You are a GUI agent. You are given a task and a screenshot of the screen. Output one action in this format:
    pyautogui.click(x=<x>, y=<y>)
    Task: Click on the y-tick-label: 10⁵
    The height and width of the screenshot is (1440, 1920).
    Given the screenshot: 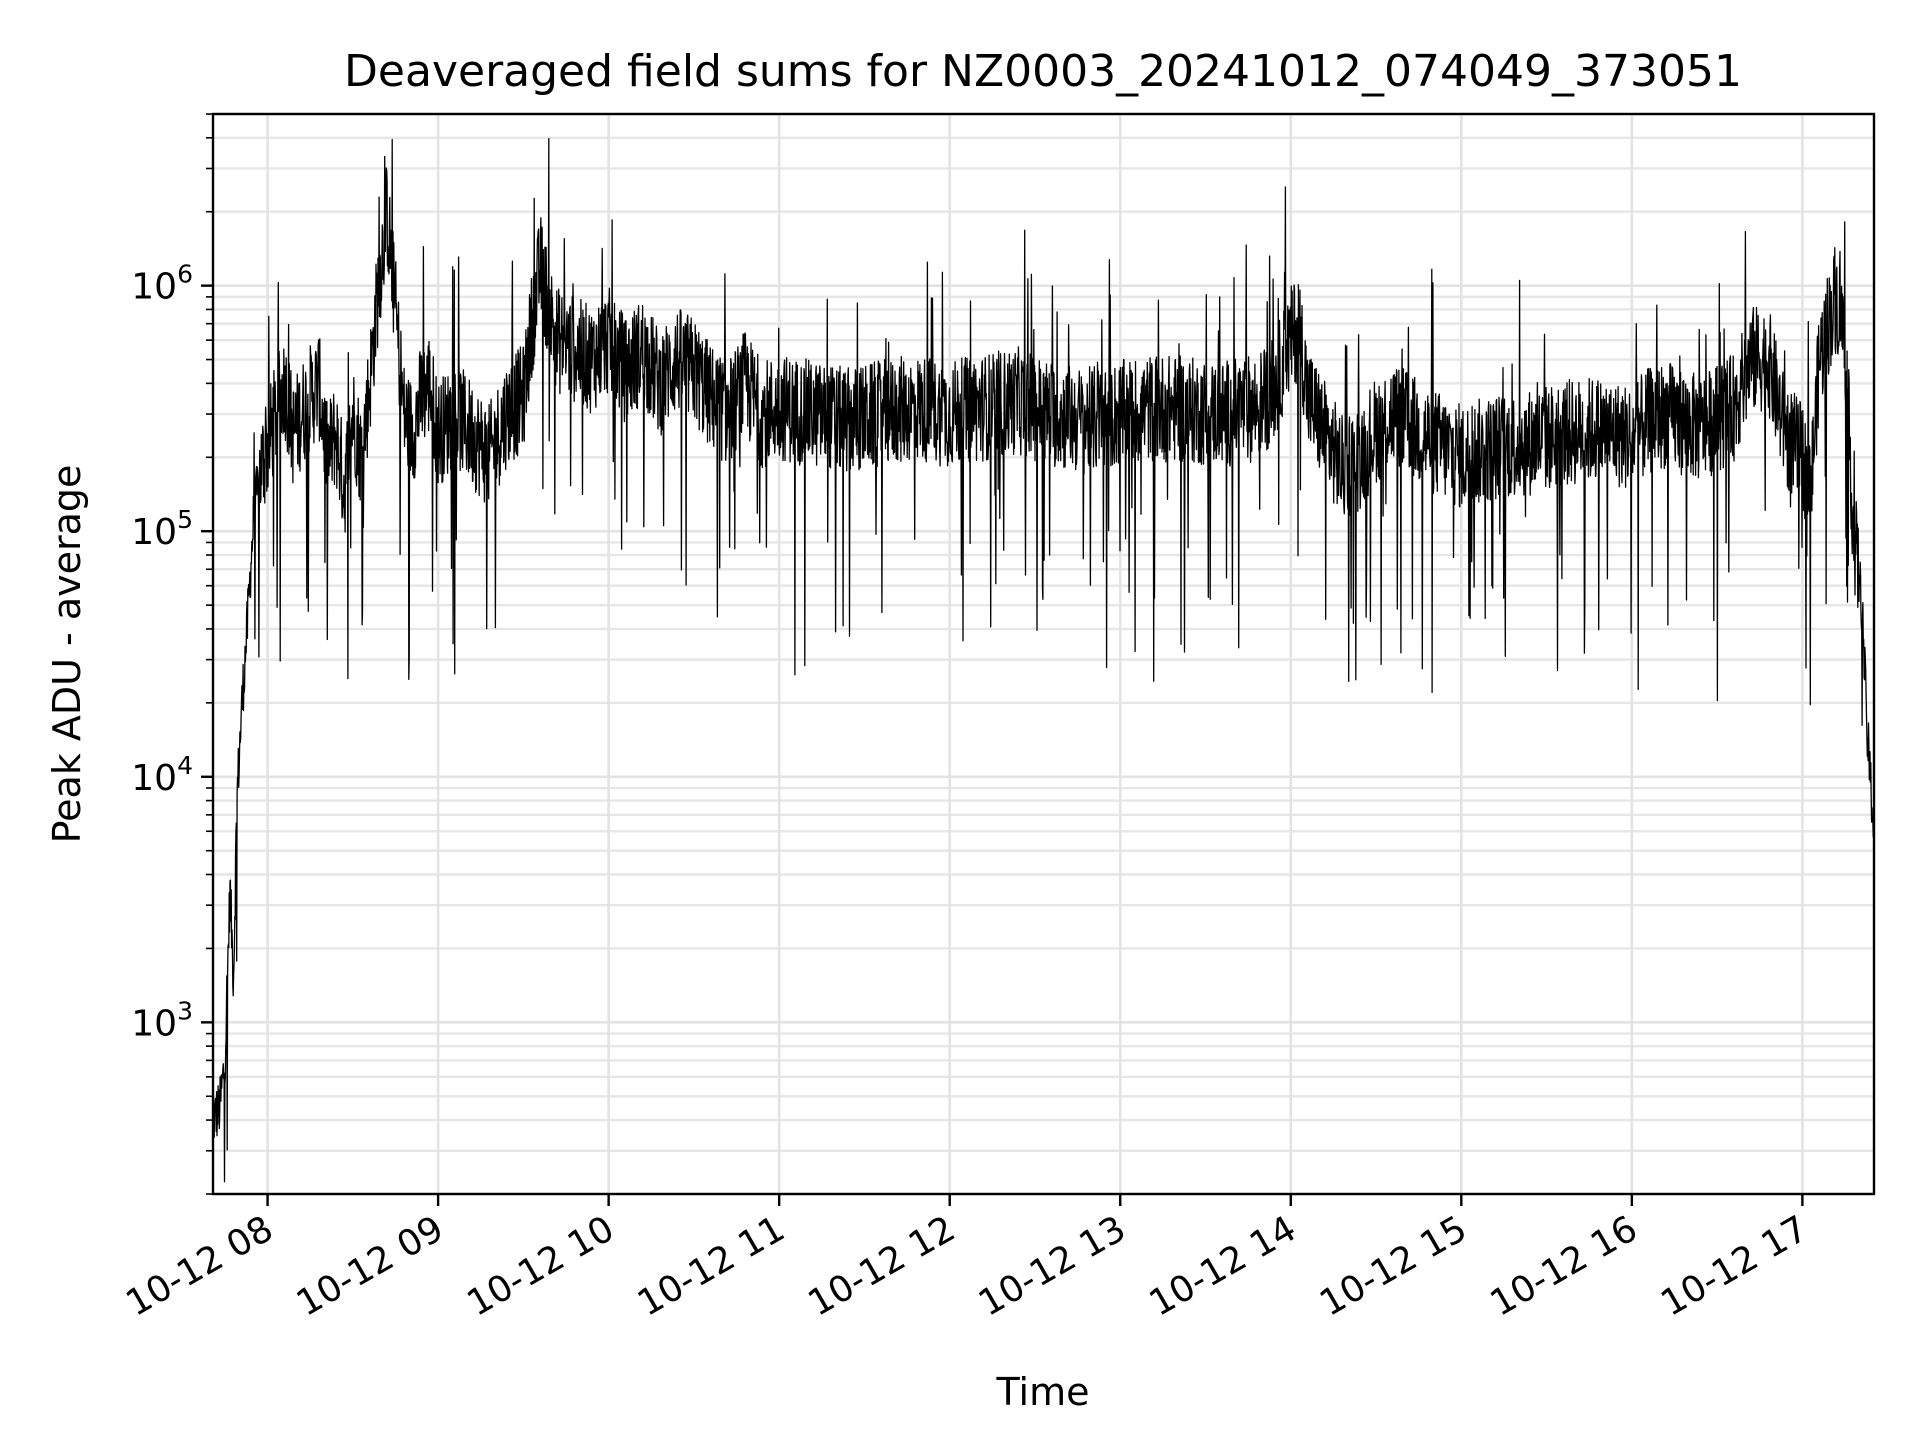 What is the action you would take?
    pyautogui.click(x=162, y=529)
    